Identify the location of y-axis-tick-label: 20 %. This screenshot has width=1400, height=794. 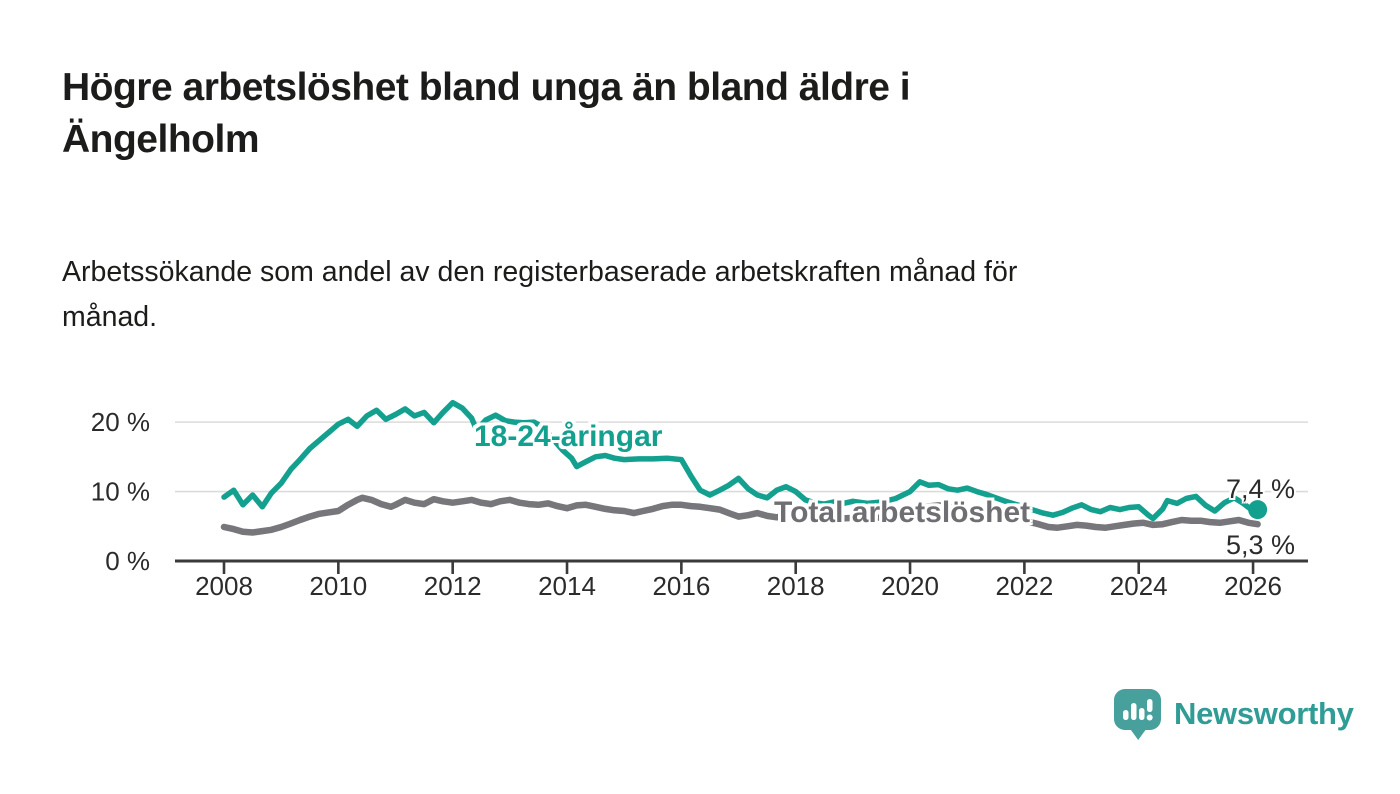
(120, 422).